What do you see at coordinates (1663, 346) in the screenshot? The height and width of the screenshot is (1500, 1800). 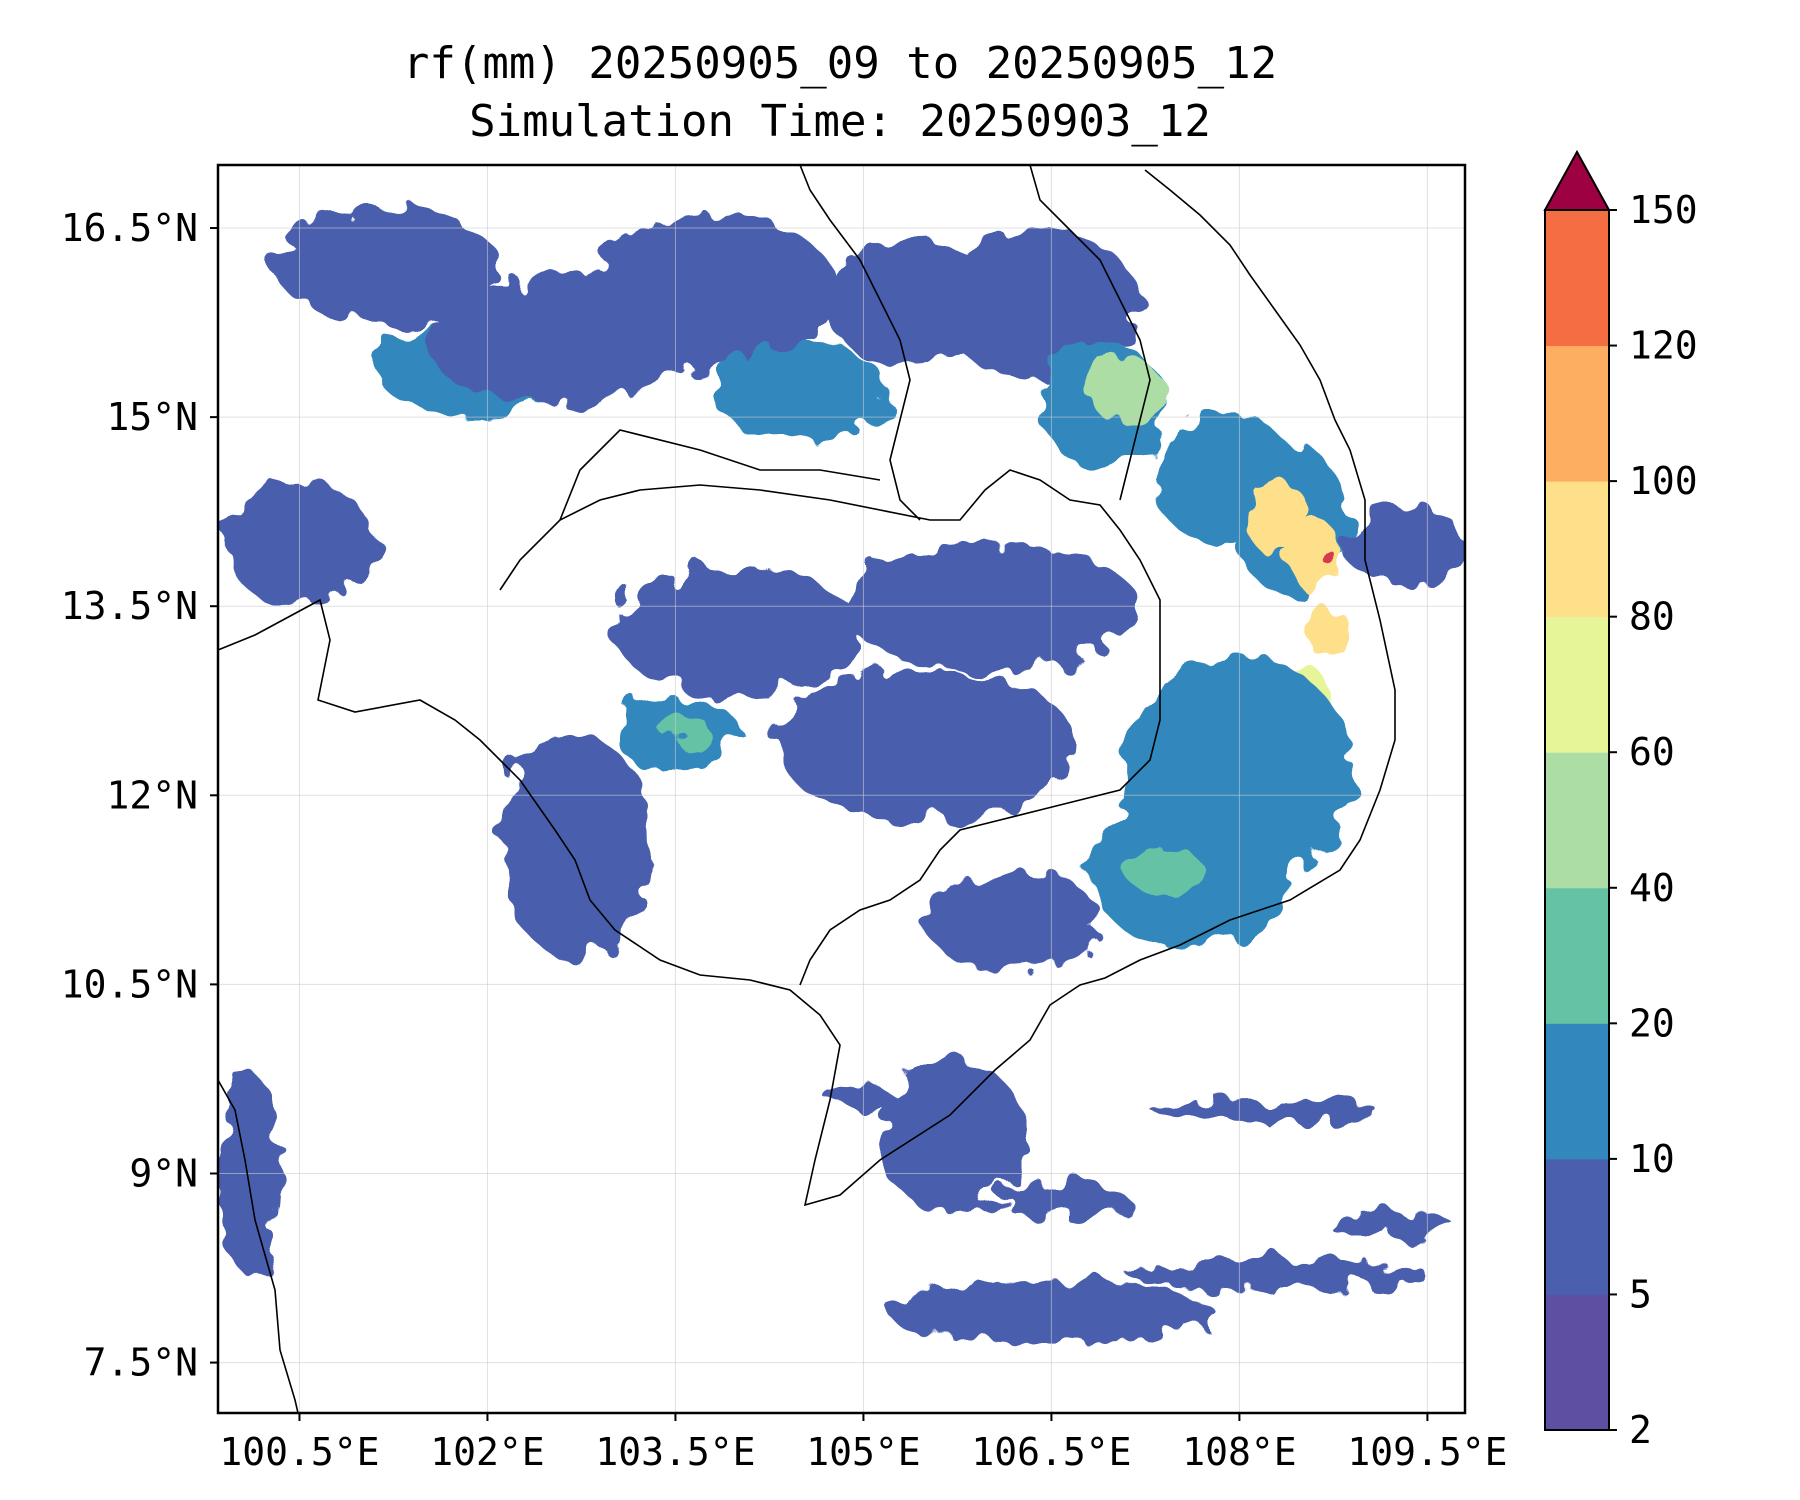 I see `colorbar-tick-label: 120` at bounding box center [1663, 346].